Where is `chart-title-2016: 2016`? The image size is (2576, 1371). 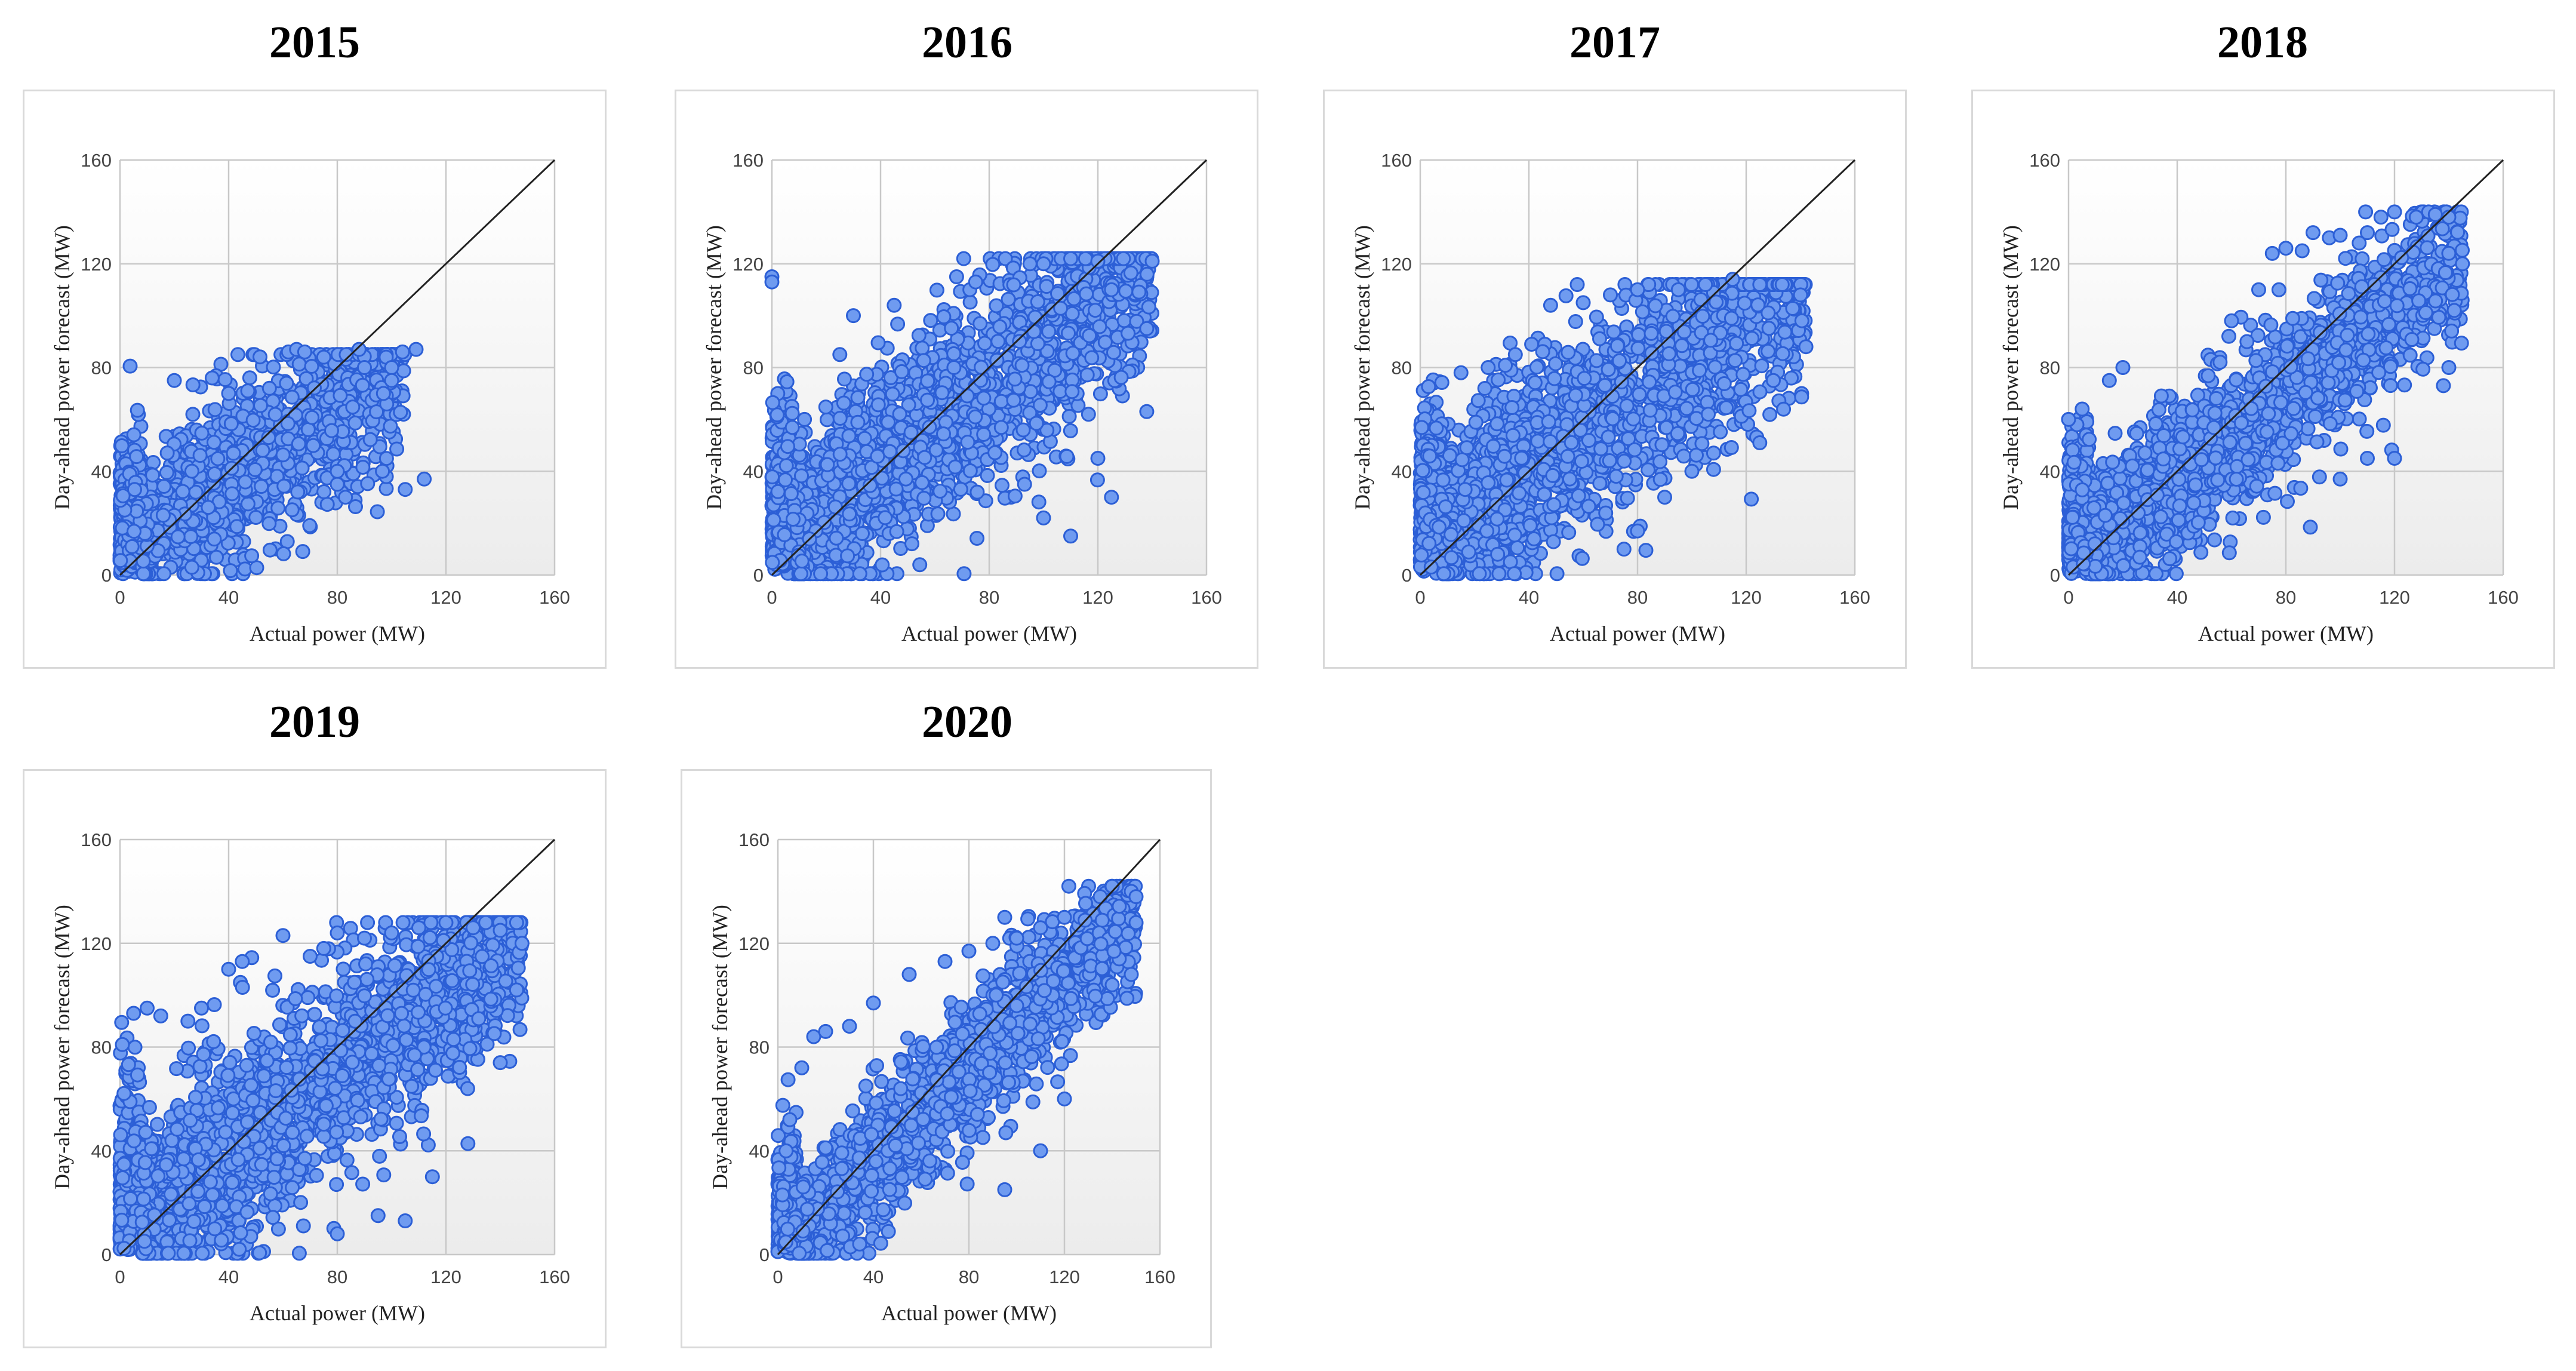 chart-title-2016: 2016 is located at coordinates (967, 42).